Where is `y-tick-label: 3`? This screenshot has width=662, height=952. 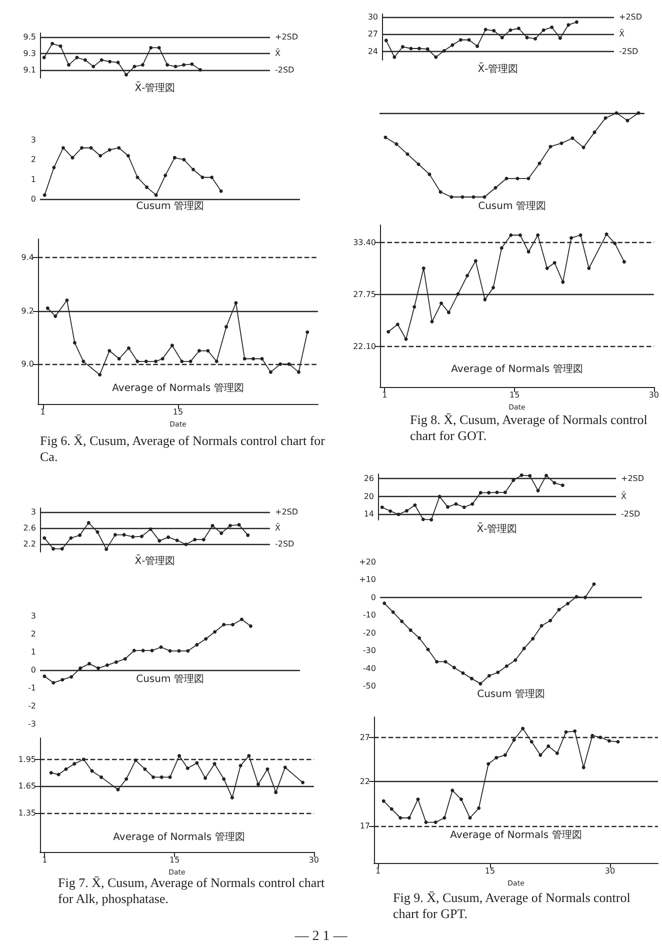
y-tick-label: 3 is located at coordinates (33, 140).